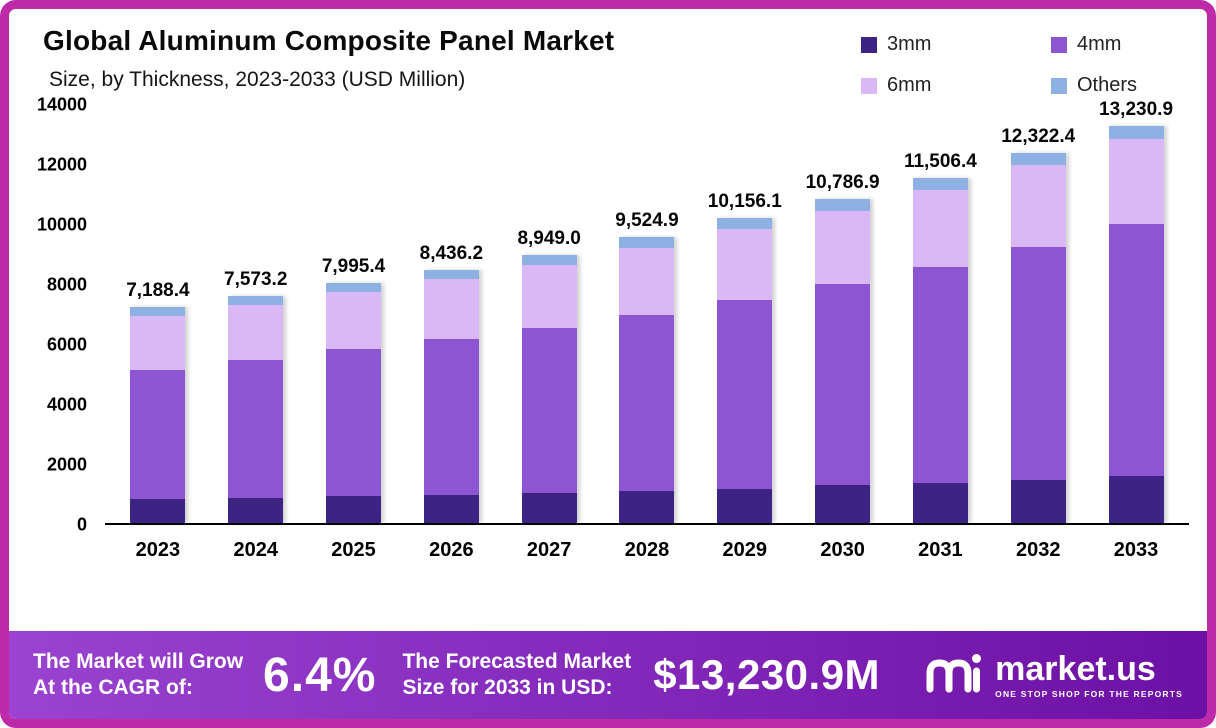 This screenshot has width=1216, height=728. I want to click on bar-column-2028: 9,524.9, so click(647, 366).